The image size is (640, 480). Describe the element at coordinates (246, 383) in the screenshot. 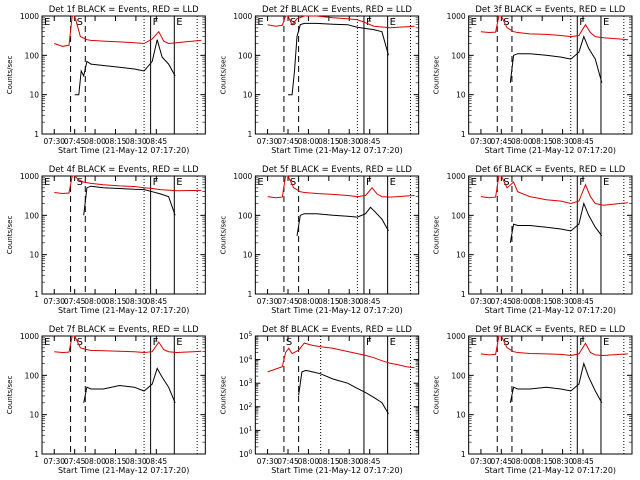

I see `y-tick-label: 10³` at that location.